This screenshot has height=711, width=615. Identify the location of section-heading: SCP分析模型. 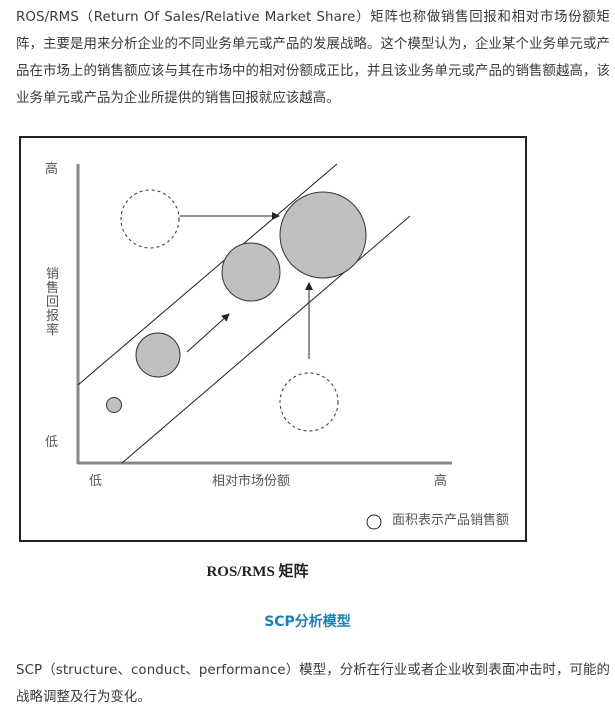
(307, 622).